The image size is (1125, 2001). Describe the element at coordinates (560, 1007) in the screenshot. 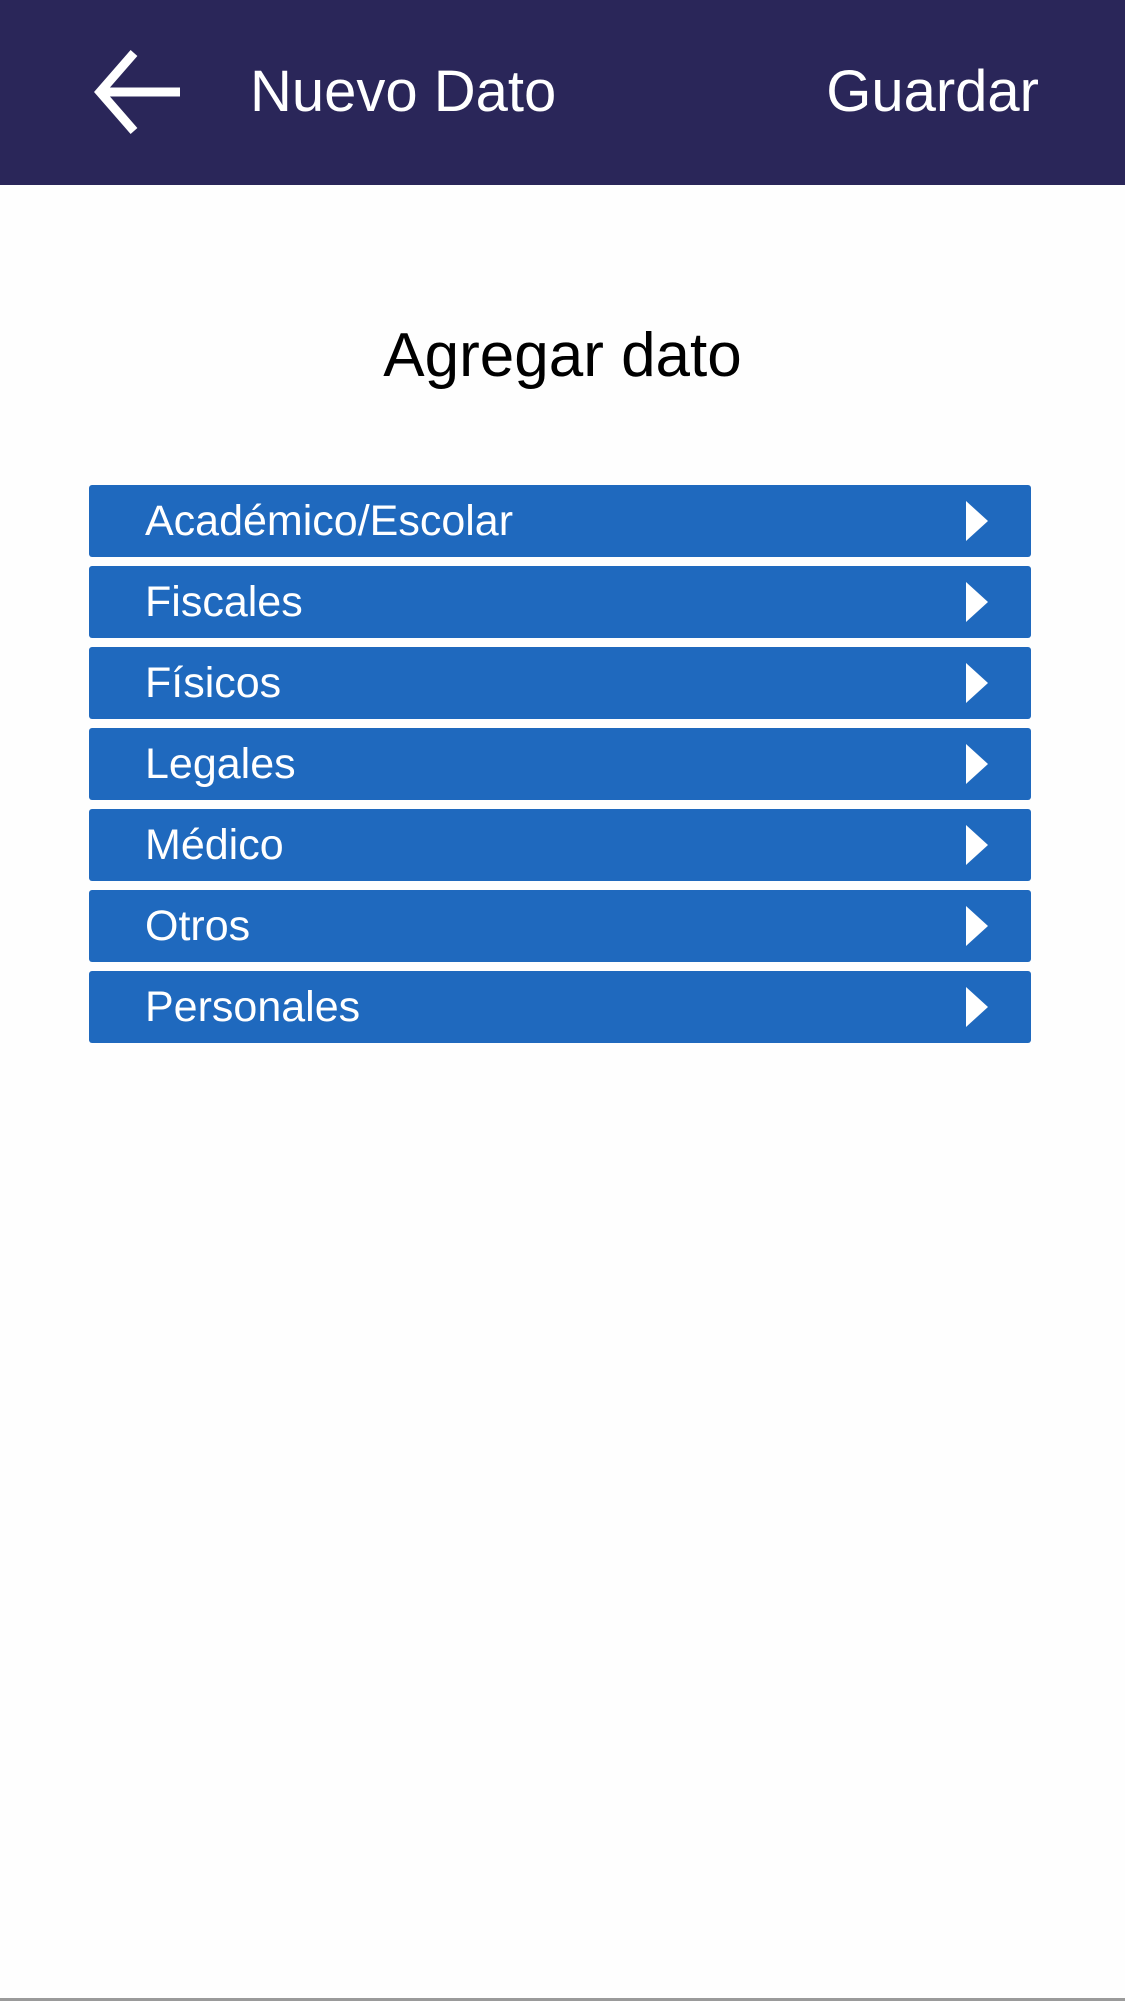

I see `category-personales: Personales` at that location.